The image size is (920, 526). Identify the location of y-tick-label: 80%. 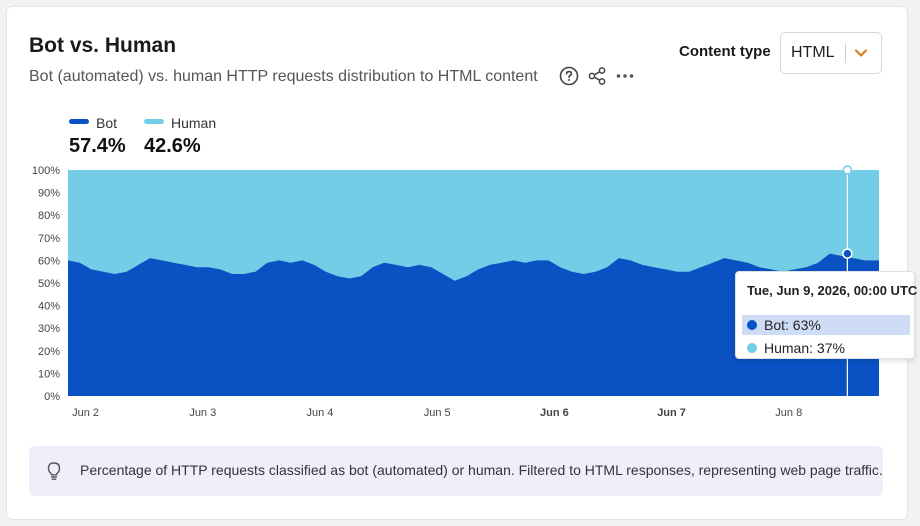
(49, 216).